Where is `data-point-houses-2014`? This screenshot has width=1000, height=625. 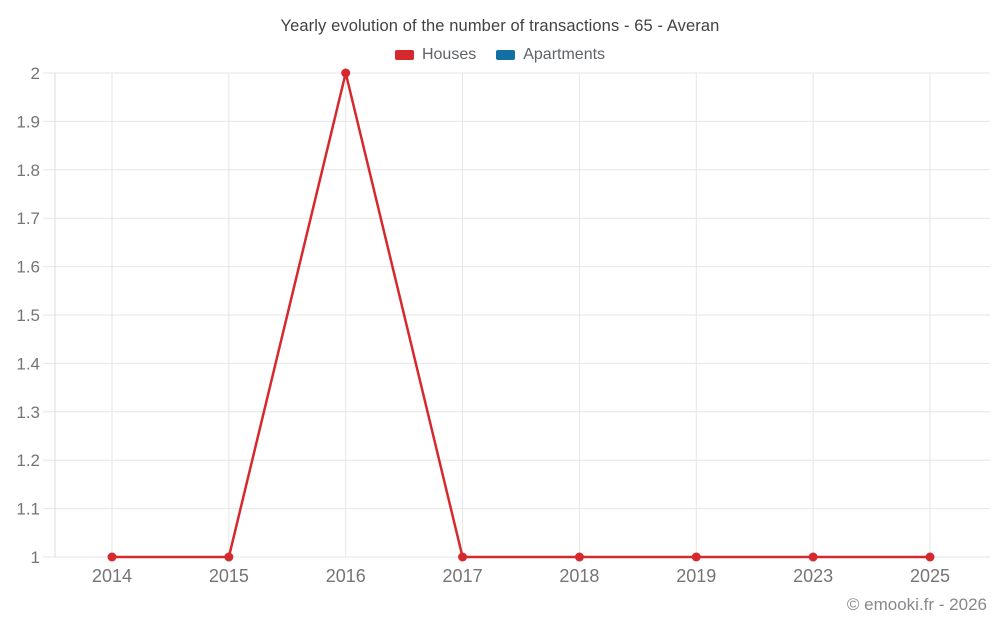
data-point-houses-2014 is located at coordinates (112, 557).